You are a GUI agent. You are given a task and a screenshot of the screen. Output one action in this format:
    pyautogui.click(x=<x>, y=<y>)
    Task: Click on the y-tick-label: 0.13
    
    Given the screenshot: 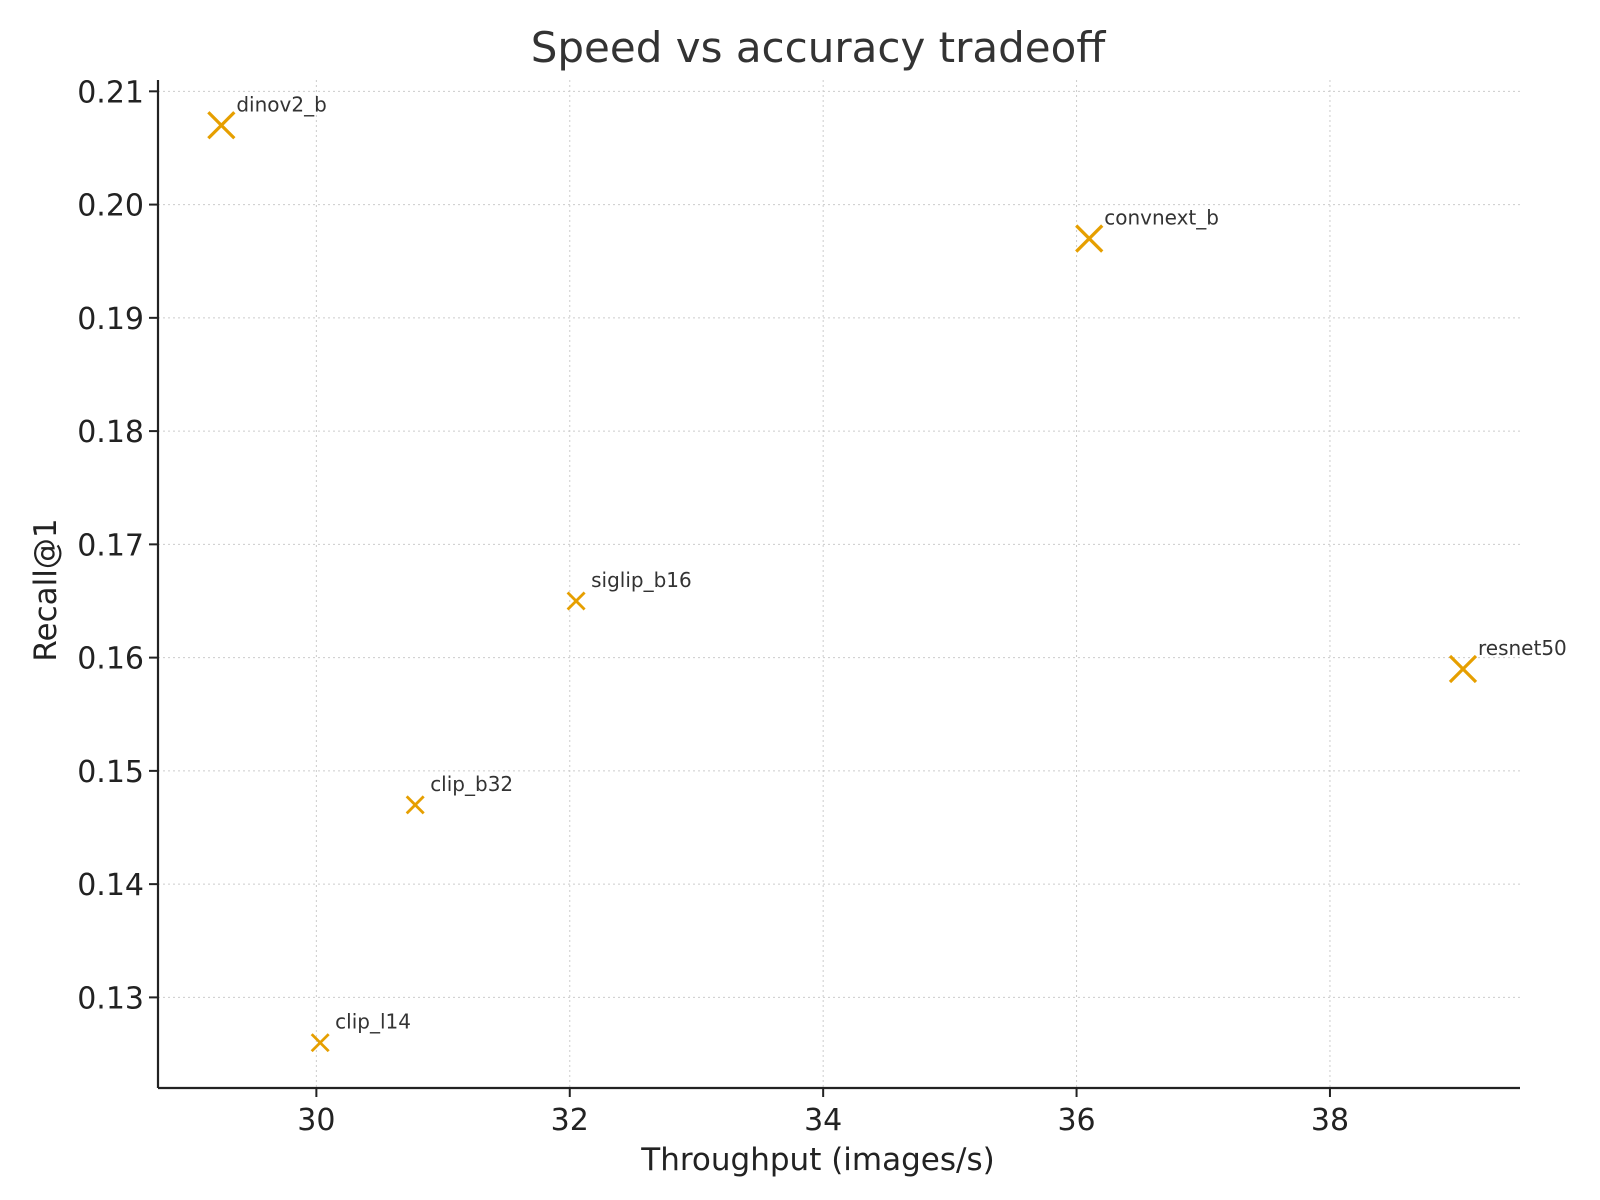 What is the action you would take?
    pyautogui.click(x=110, y=998)
    